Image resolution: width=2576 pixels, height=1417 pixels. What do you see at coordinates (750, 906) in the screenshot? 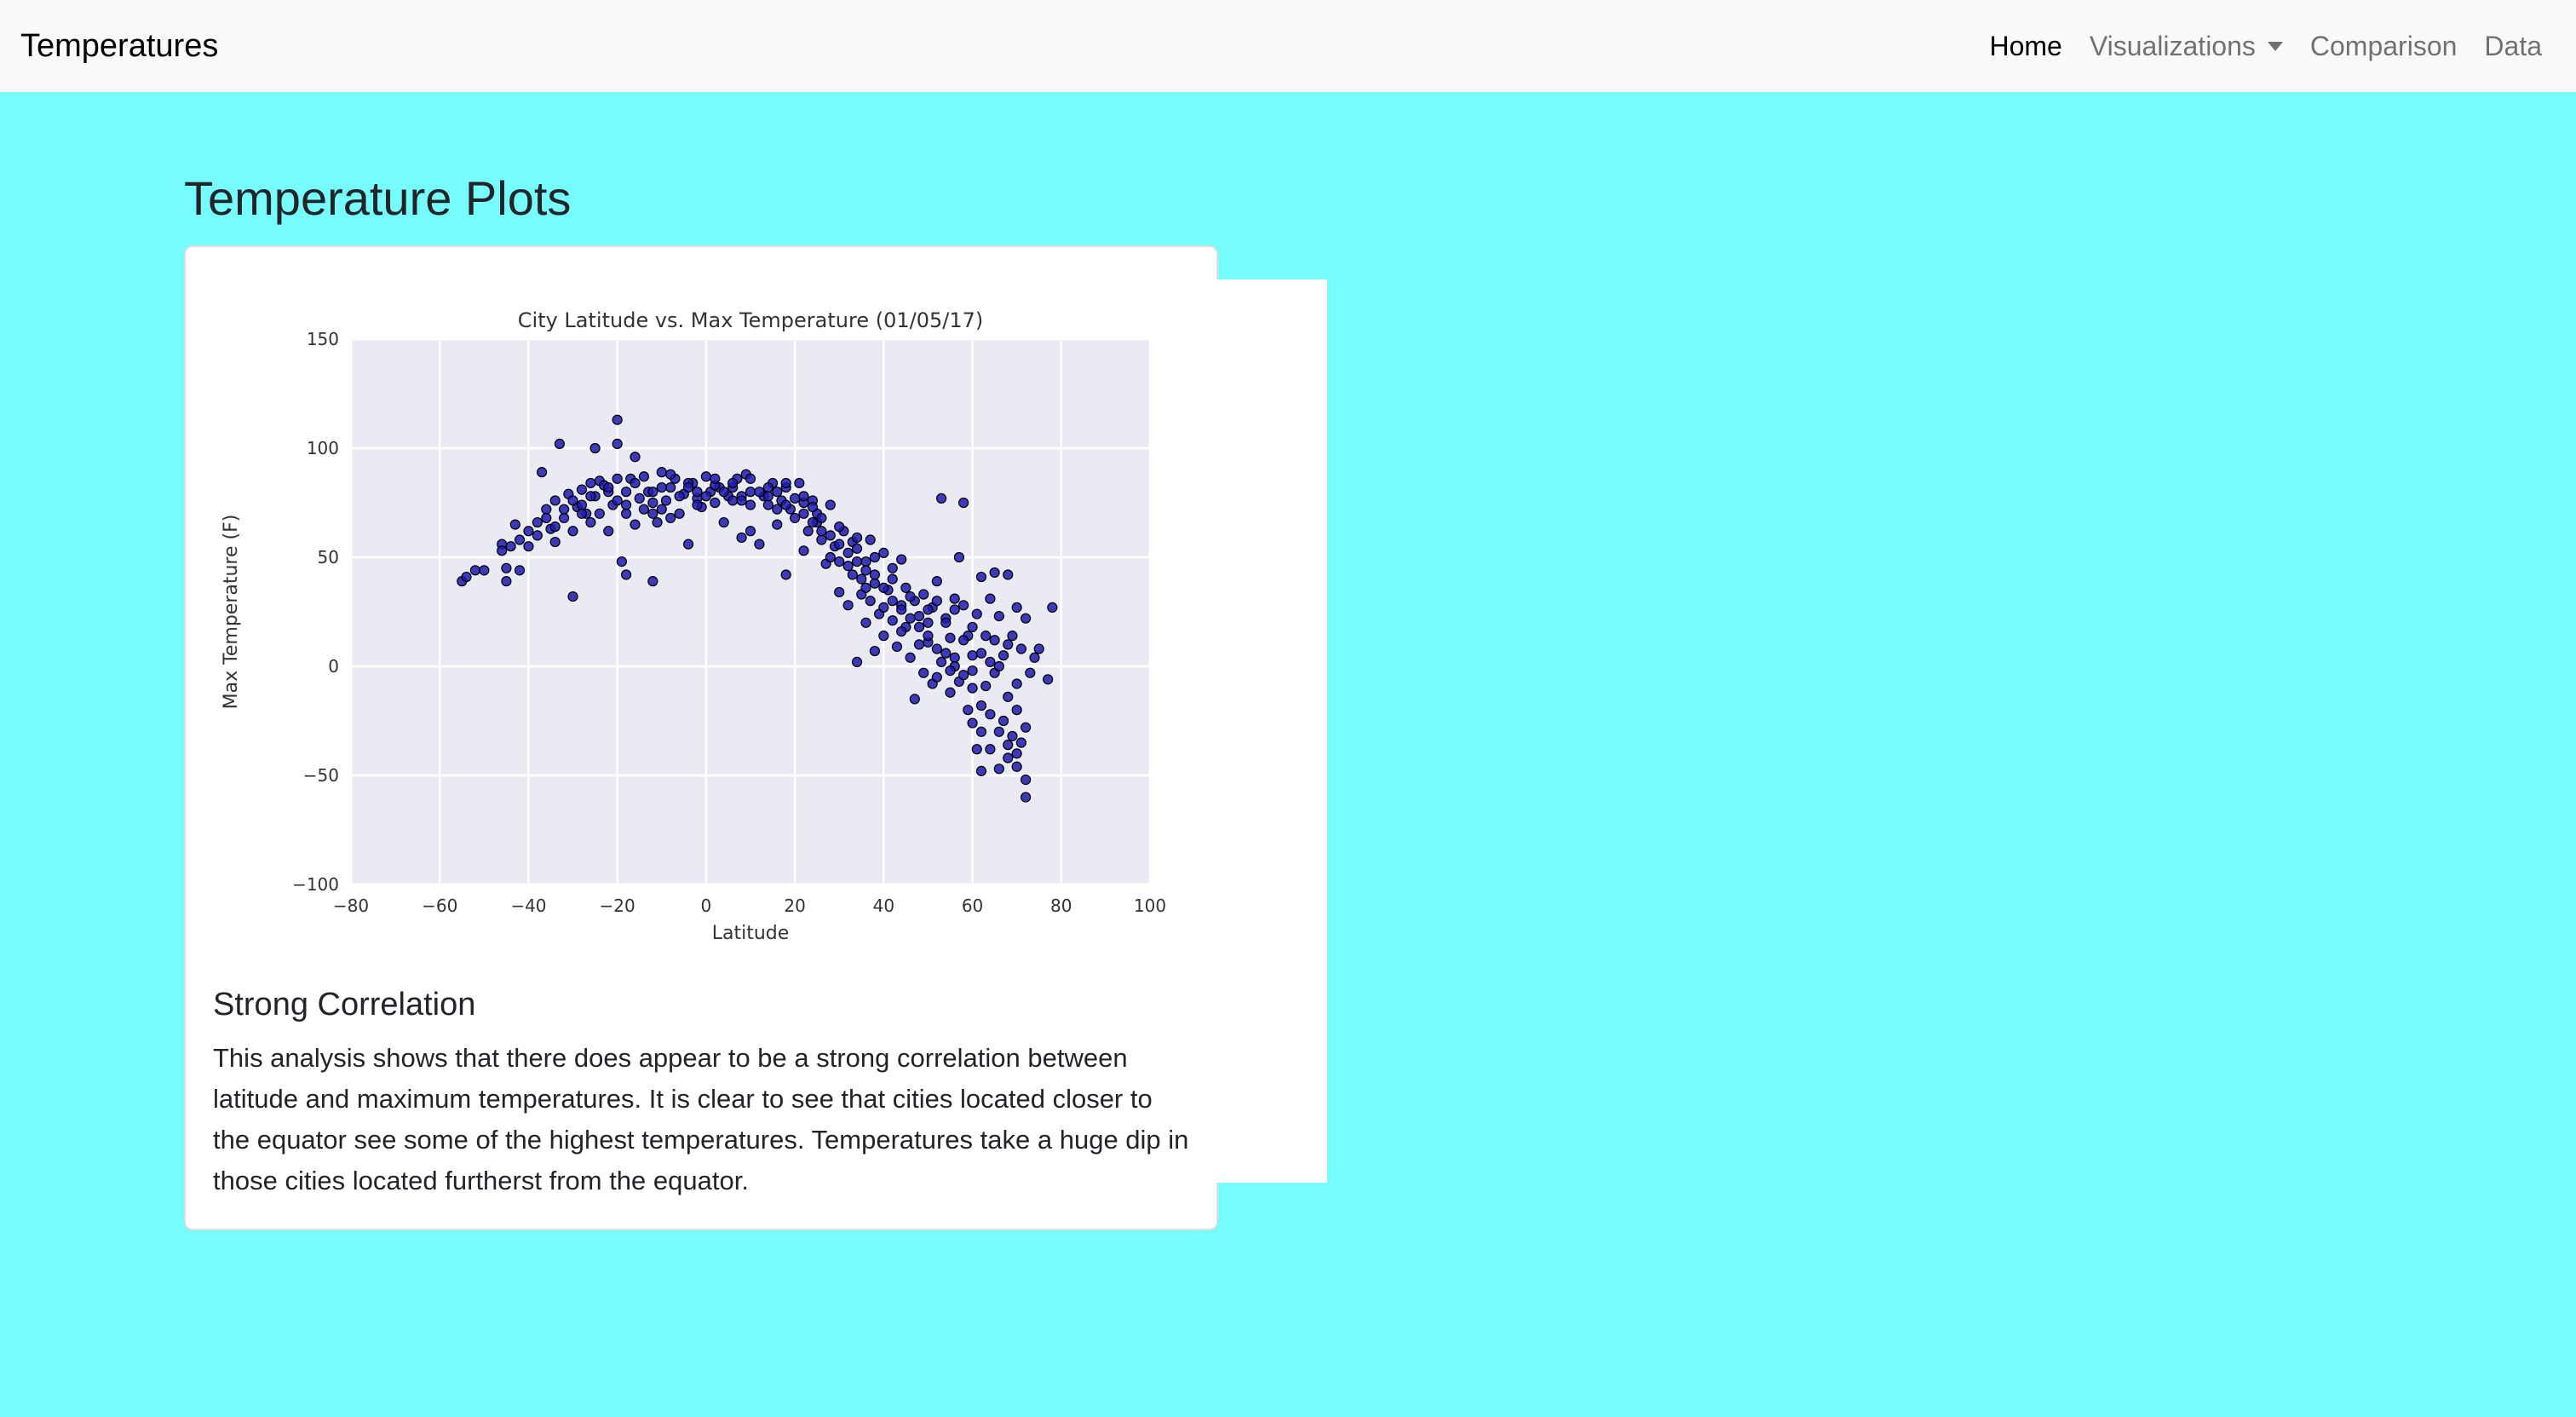
I see `x-tick-labels: −80 −60 −40 −20 0 20 40 60 80 100` at bounding box center [750, 906].